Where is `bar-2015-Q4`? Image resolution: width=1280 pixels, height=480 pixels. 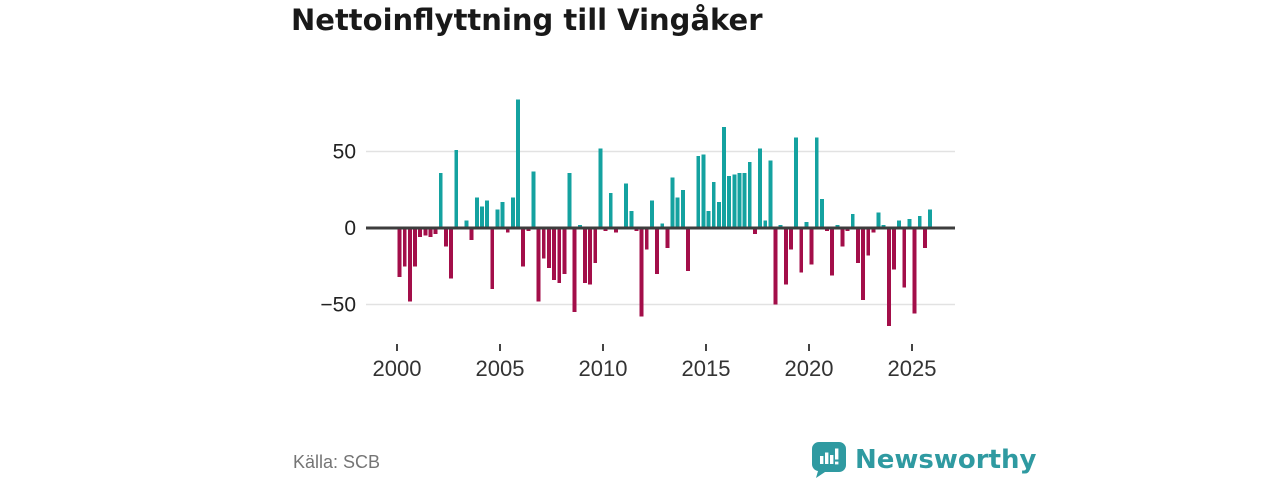
bar-2015-Q4 is located at coordinates (724, 177).